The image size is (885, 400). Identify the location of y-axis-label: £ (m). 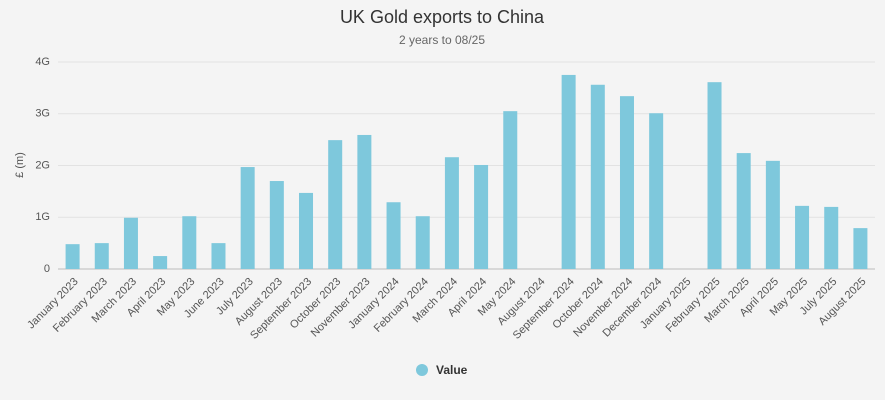
(20, 165).